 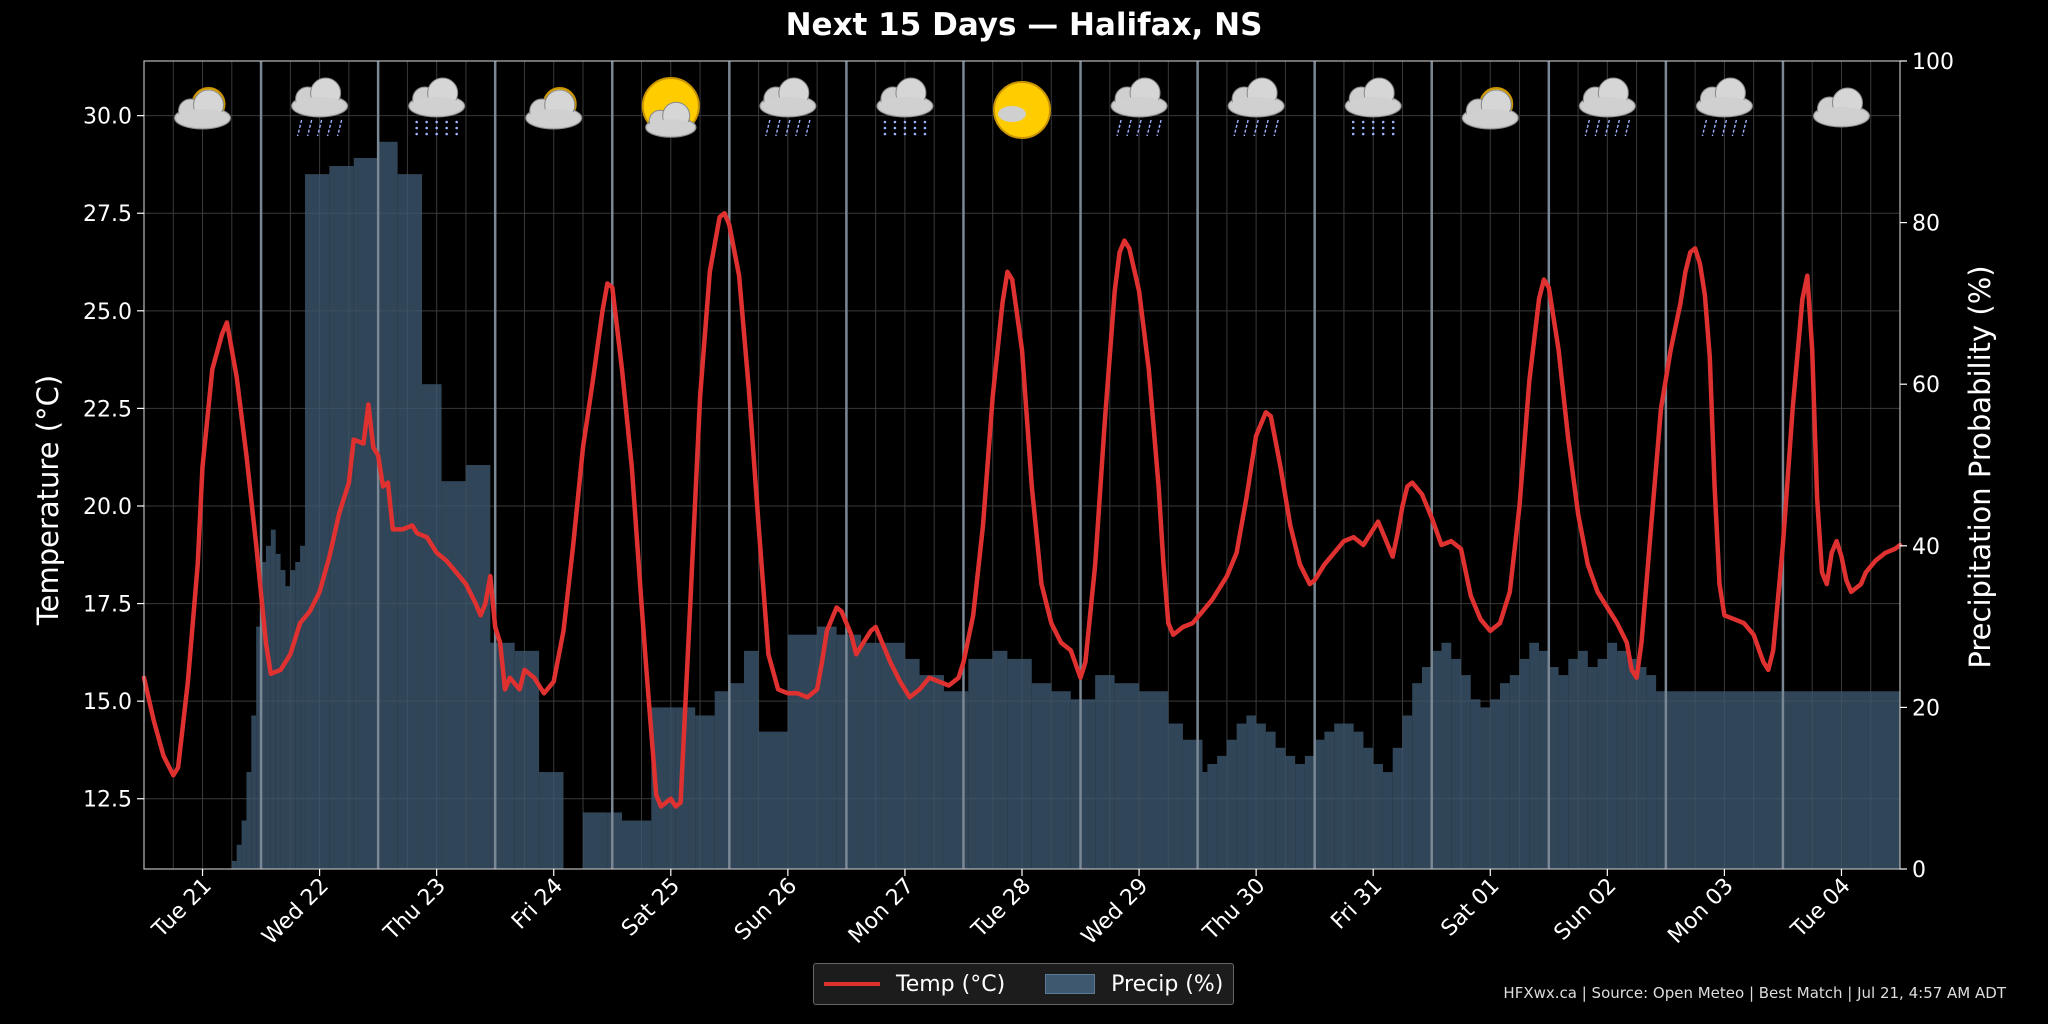 What do you see at coordinates (852, 984) in the screenshot?
I see `legend-swatch-temp` at bounding box center [852, 984].